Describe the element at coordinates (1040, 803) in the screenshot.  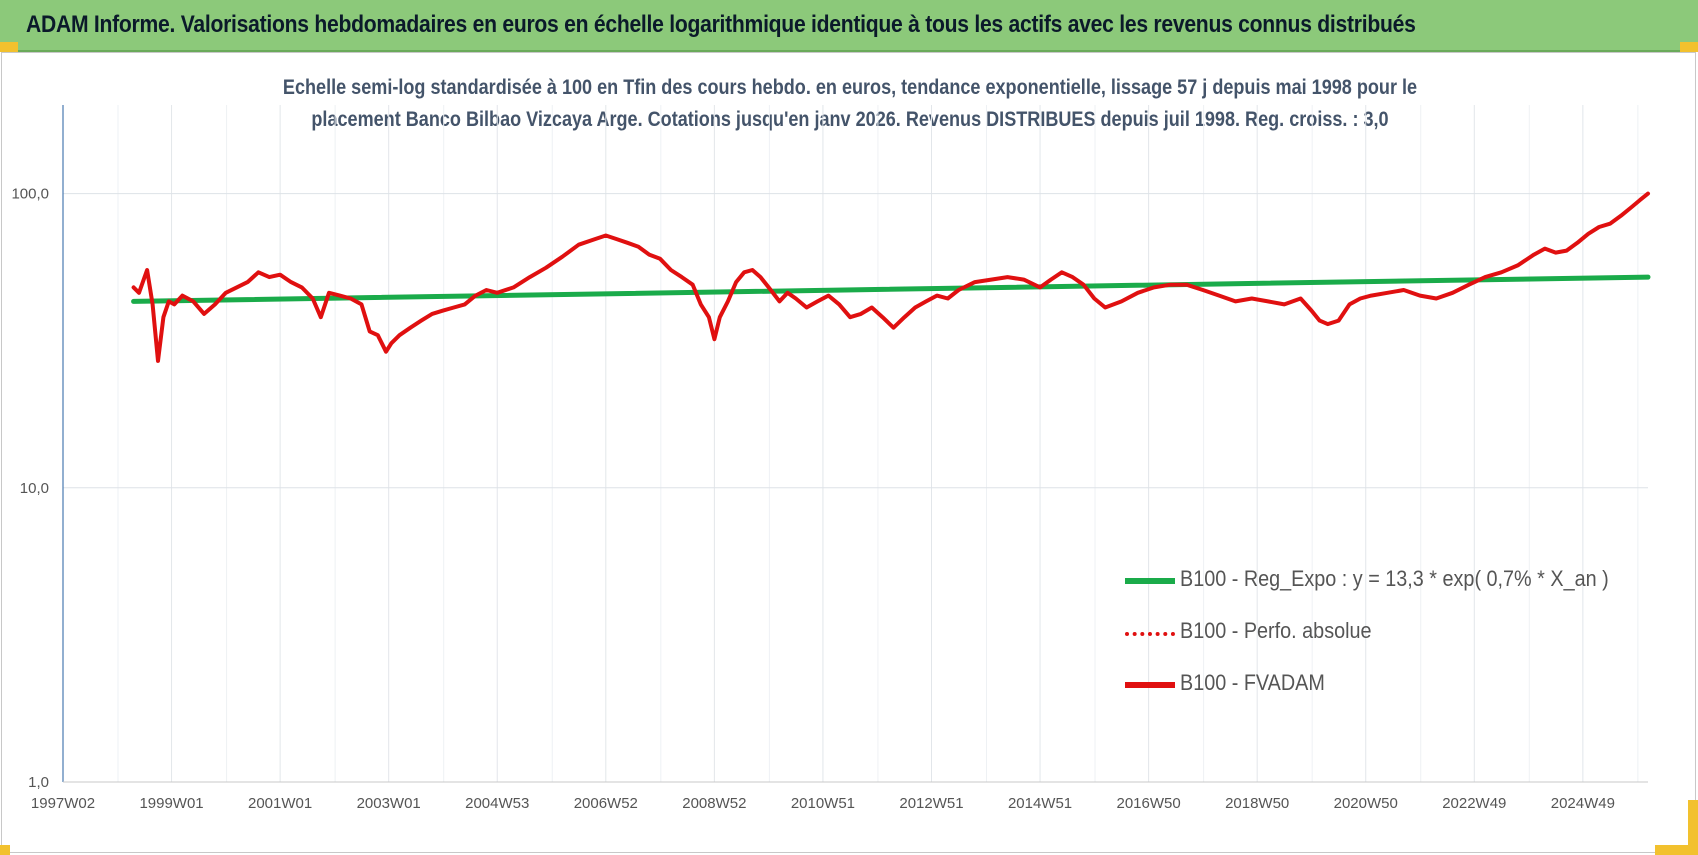
I see `x-tick-label: 2014W51` at that location.